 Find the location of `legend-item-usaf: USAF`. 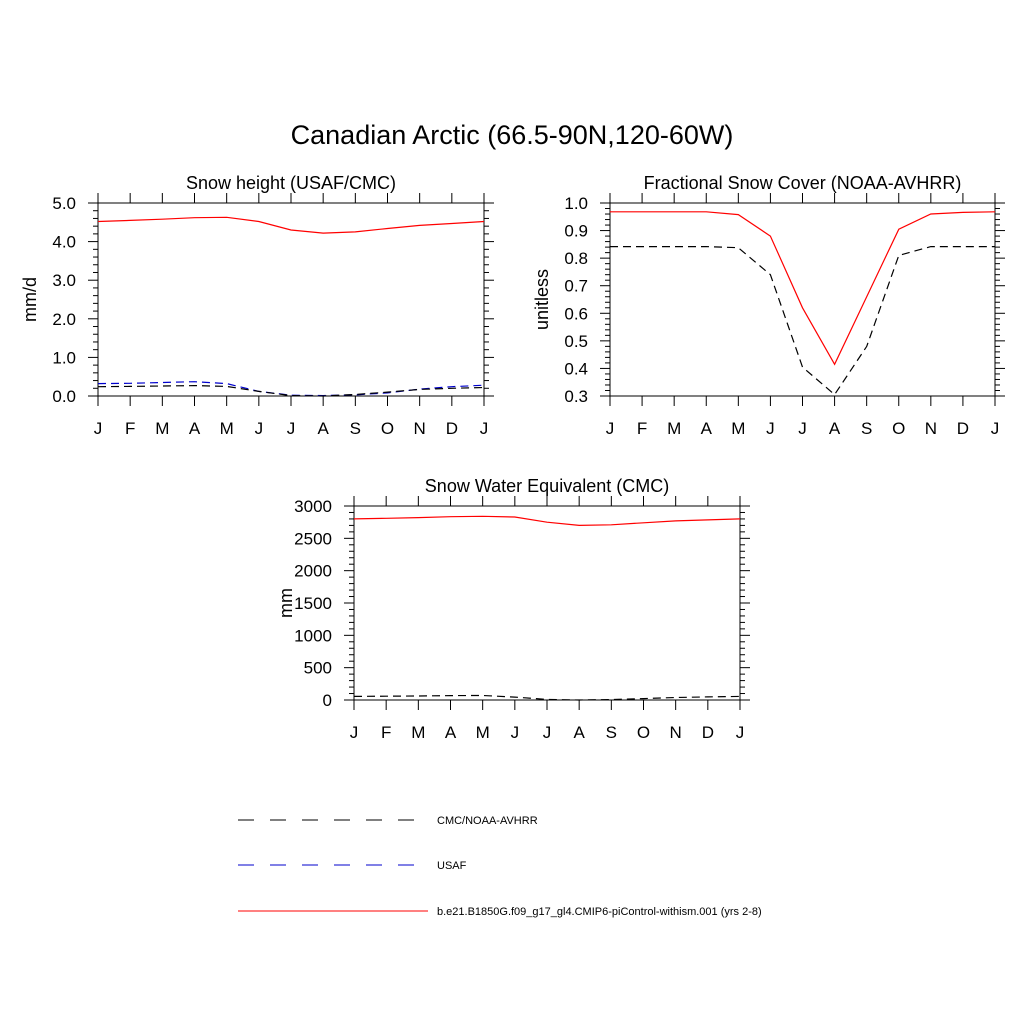

legend-item-usaf: USAF is located at coordinates (352, 866).